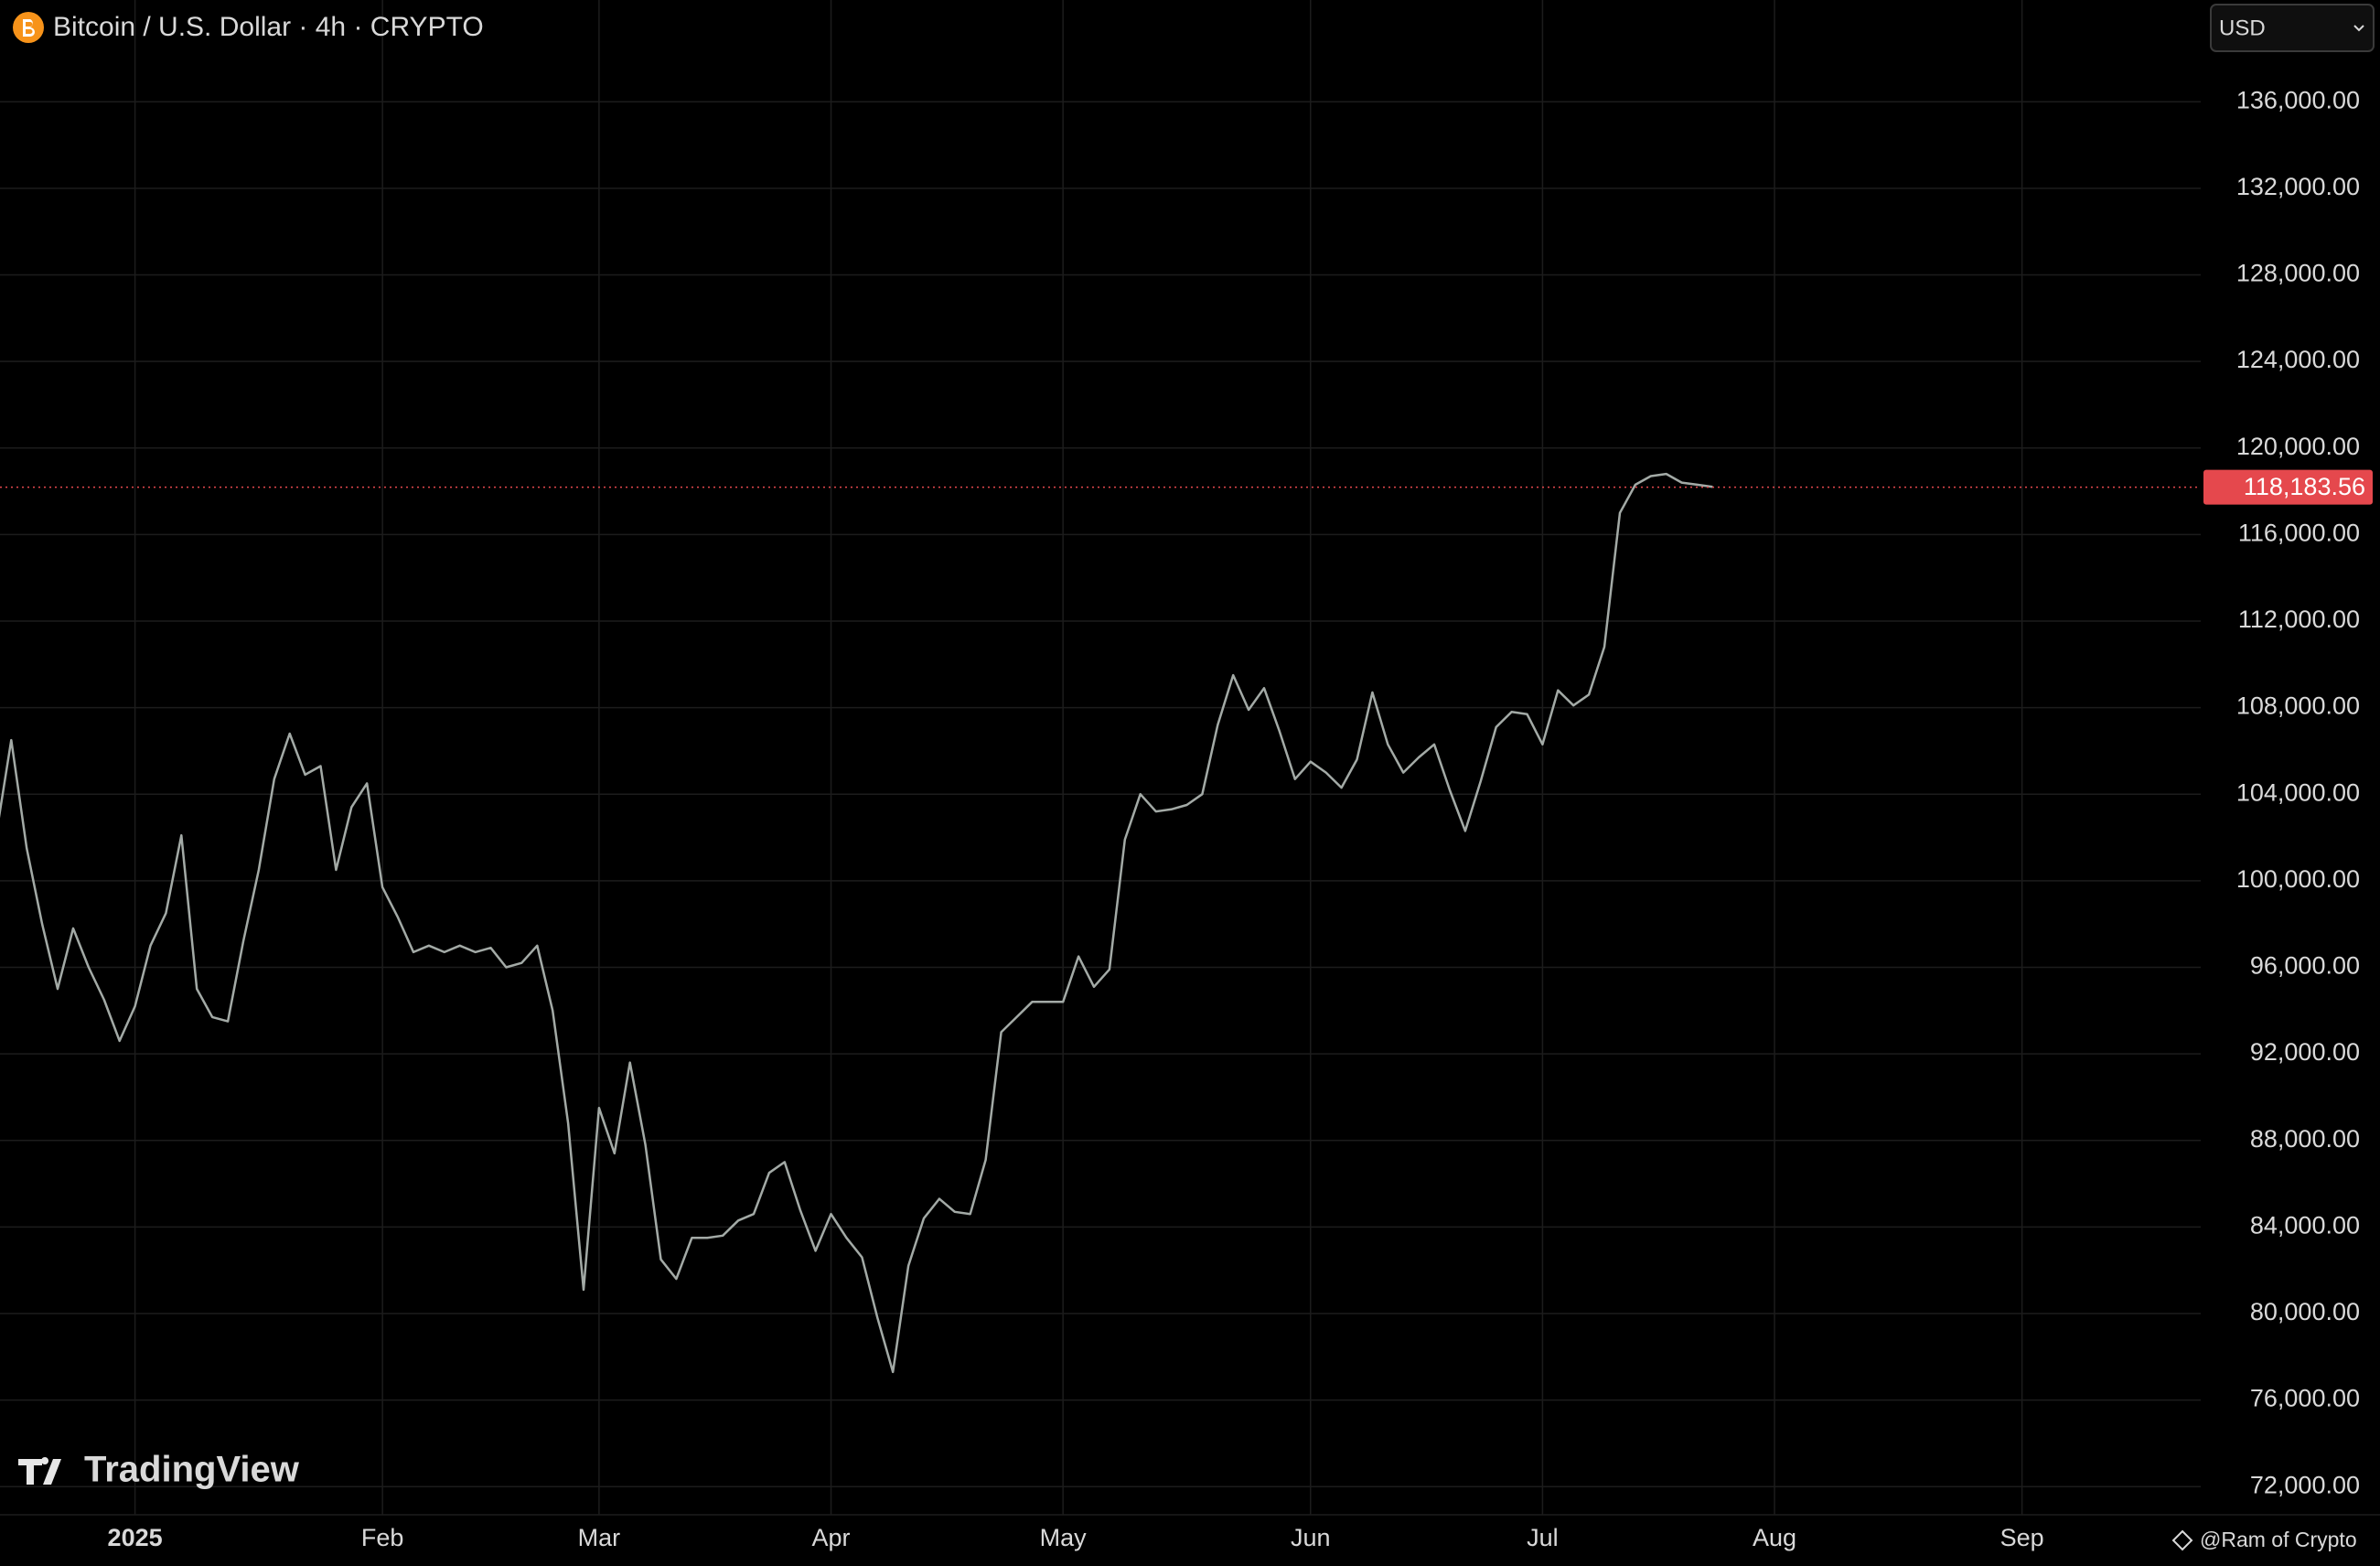 The image size is (2380, 1566). What do you see at coordinates (2305, 1311) in the screenshot?
I see `y-tick-label: 80,000.00` at bounding box center [2305, 1311].